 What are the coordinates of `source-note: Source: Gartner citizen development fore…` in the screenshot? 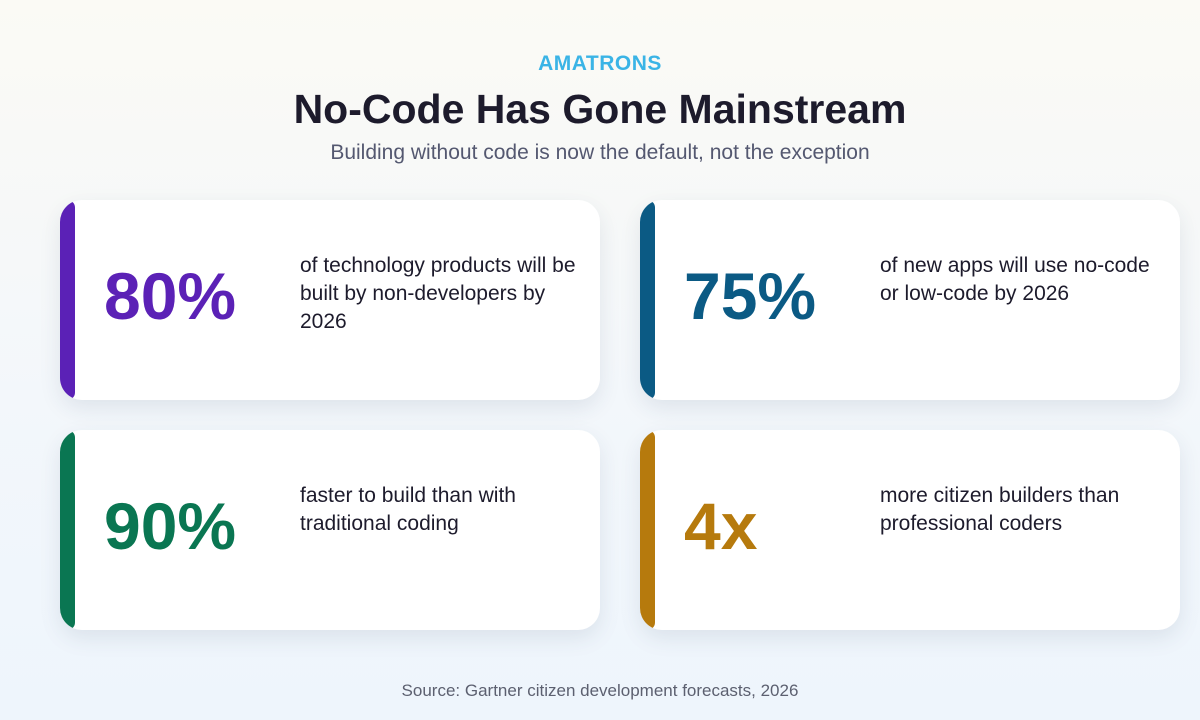 It's located at (600, 690).